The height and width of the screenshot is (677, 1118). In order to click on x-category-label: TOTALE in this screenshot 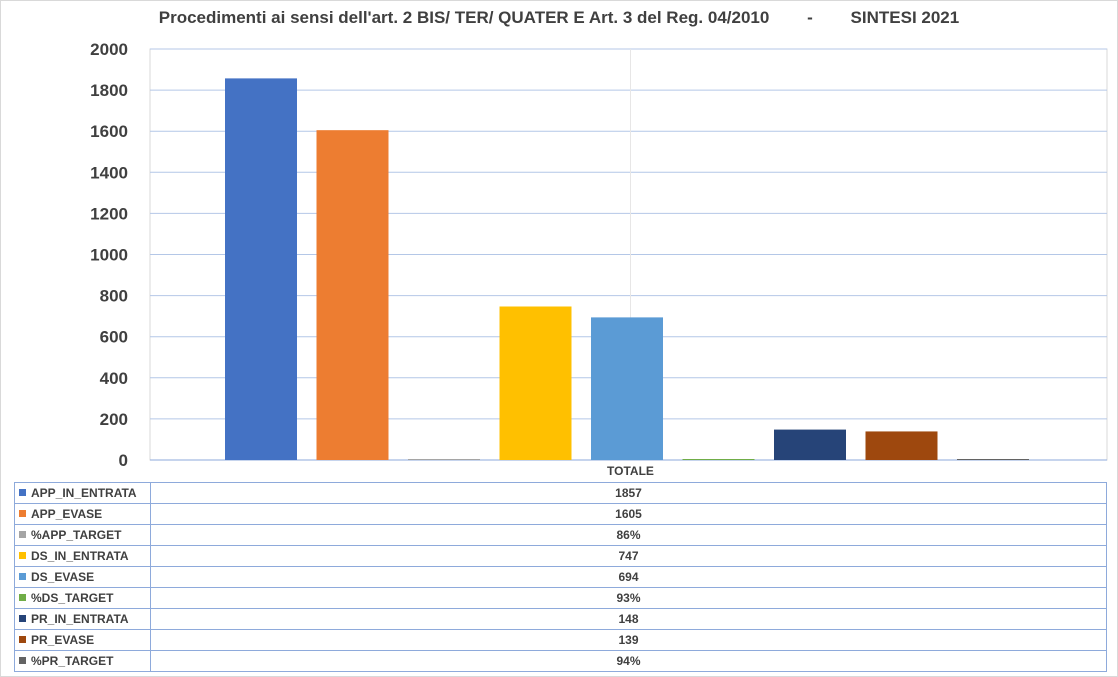, I will do `click(630, 471)`.